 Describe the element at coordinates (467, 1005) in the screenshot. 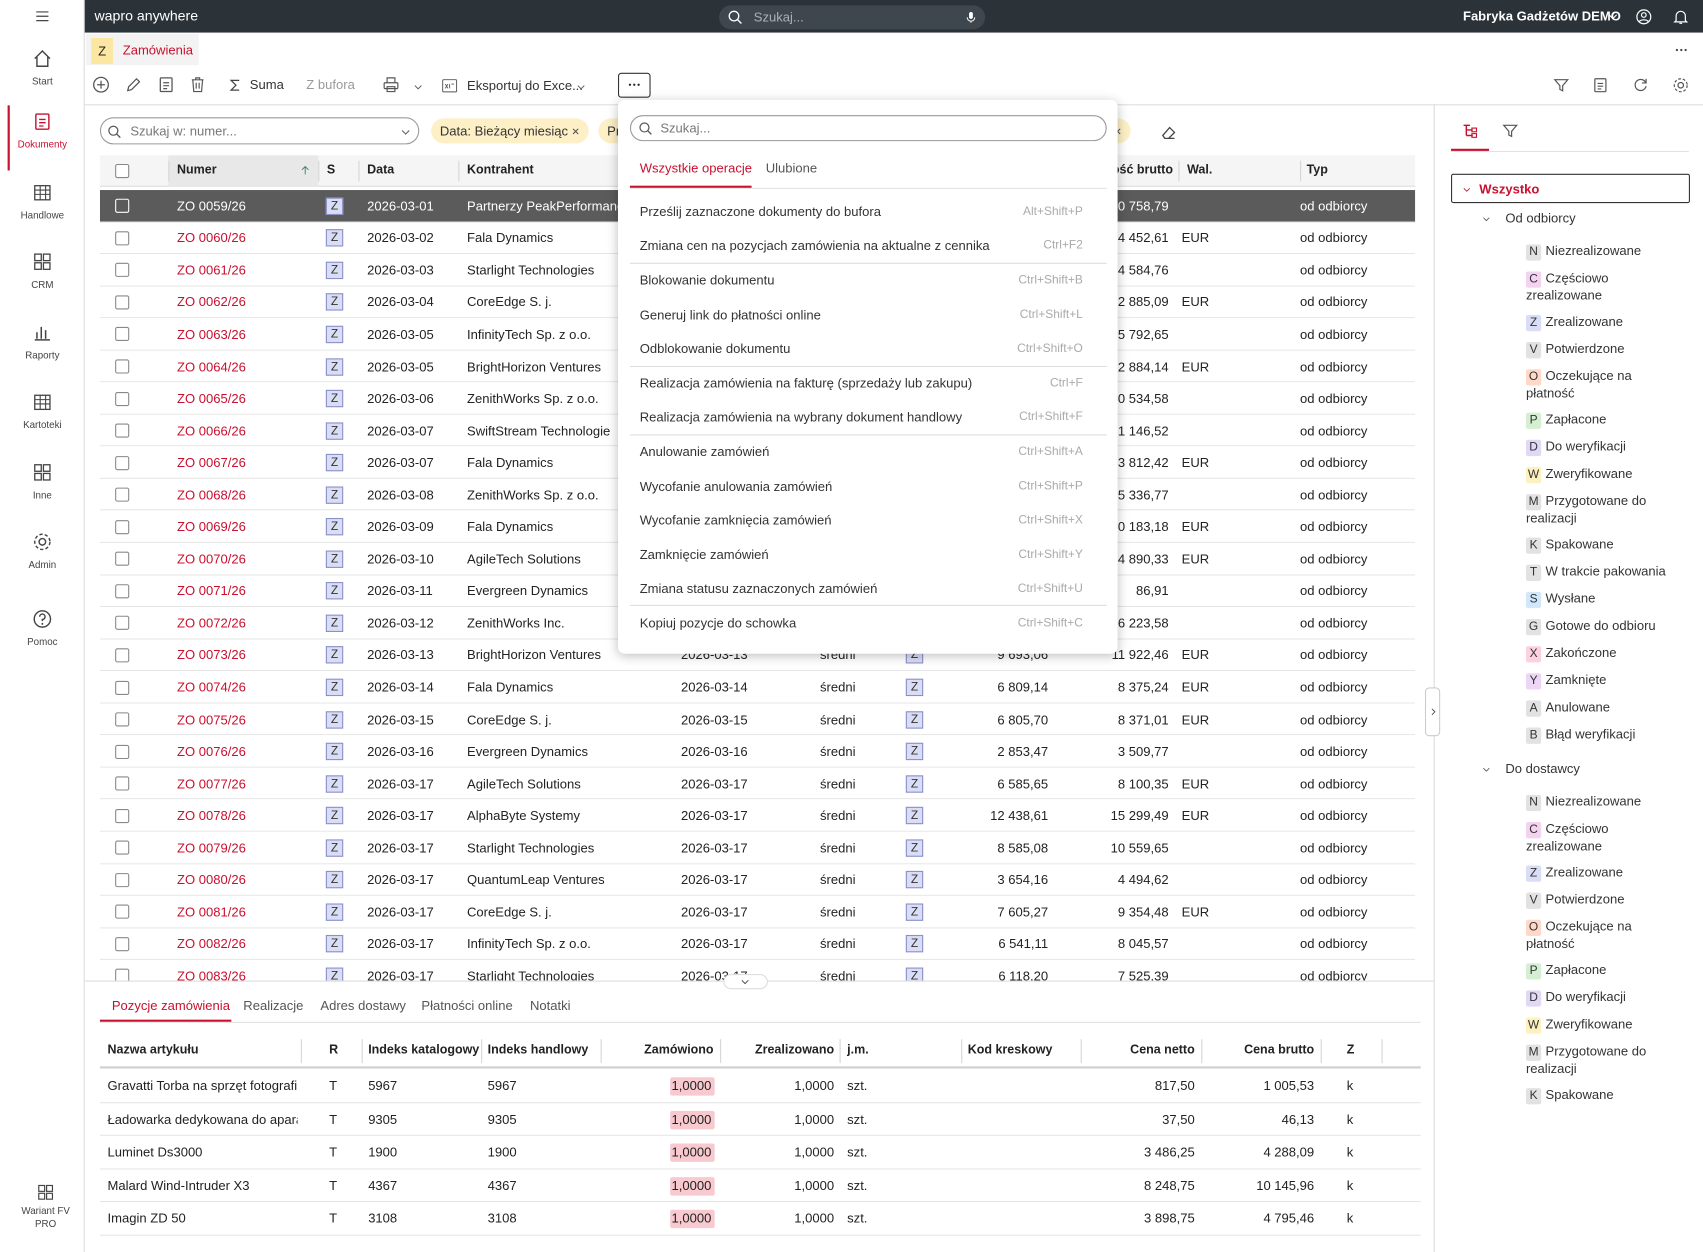

I see `details-tab: Płatności online` at that location.